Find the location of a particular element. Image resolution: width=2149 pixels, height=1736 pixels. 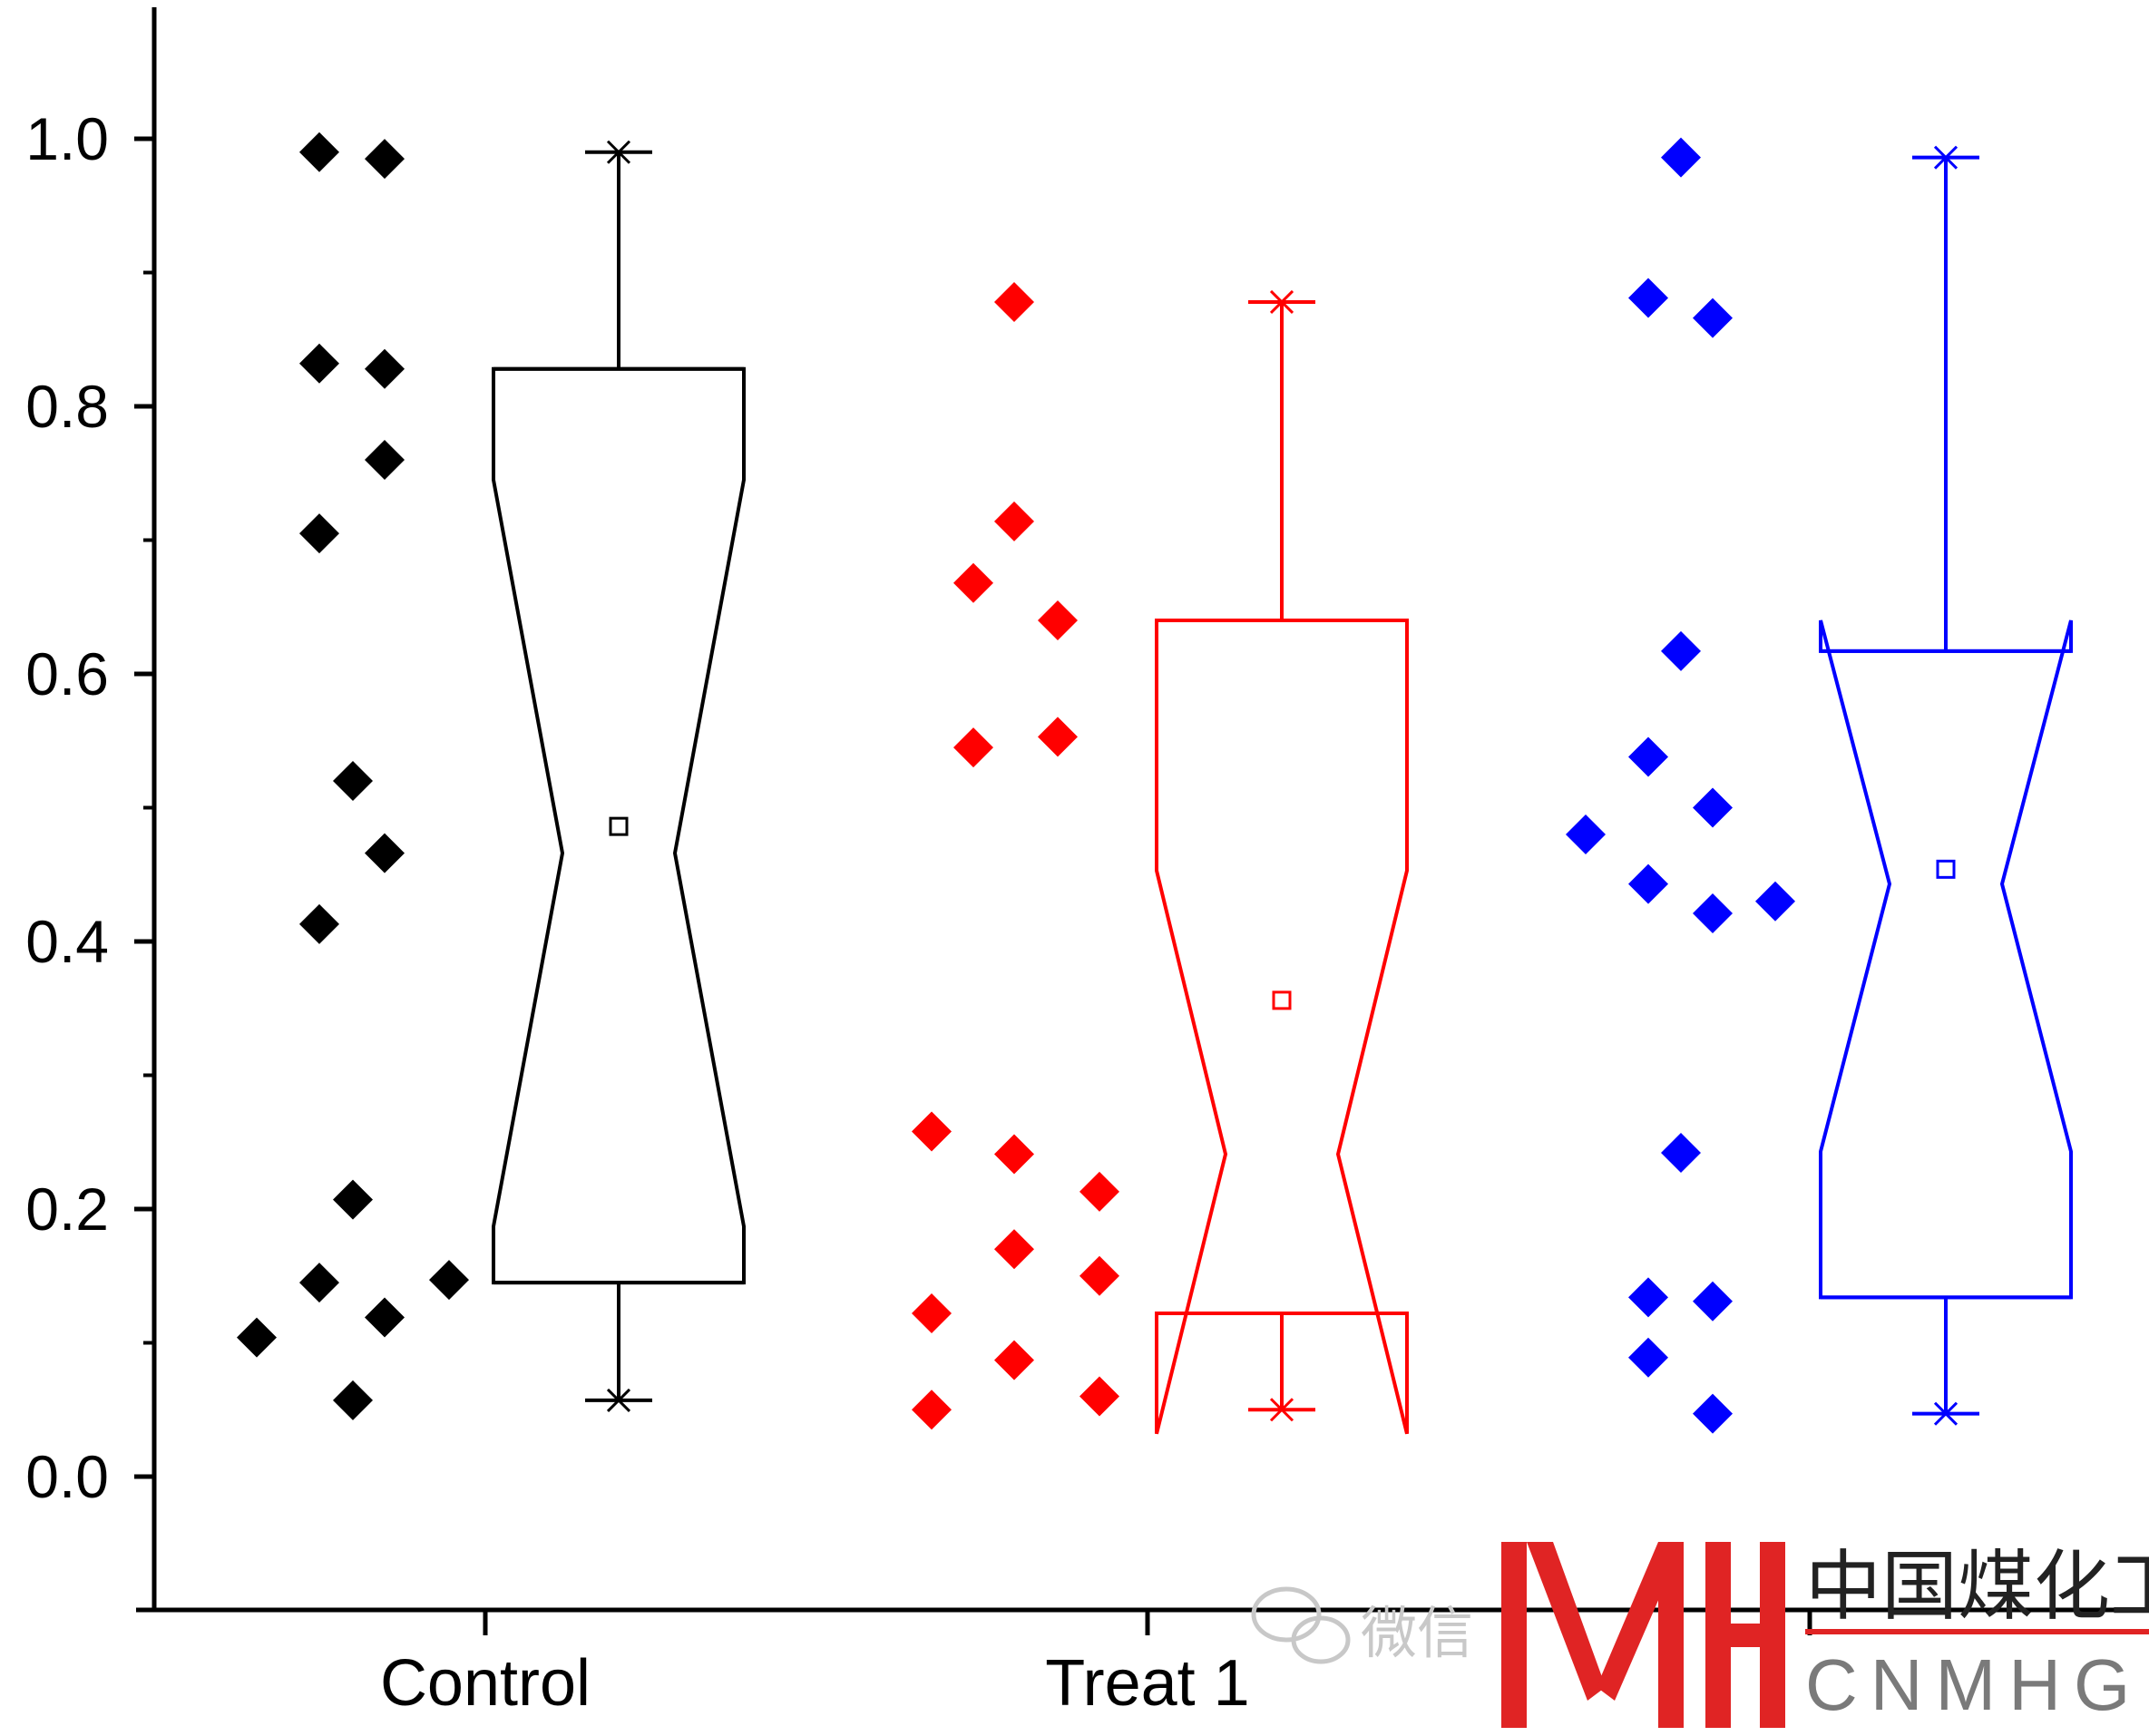

x-tick-label: Control is located at coordinates (485, 1683).